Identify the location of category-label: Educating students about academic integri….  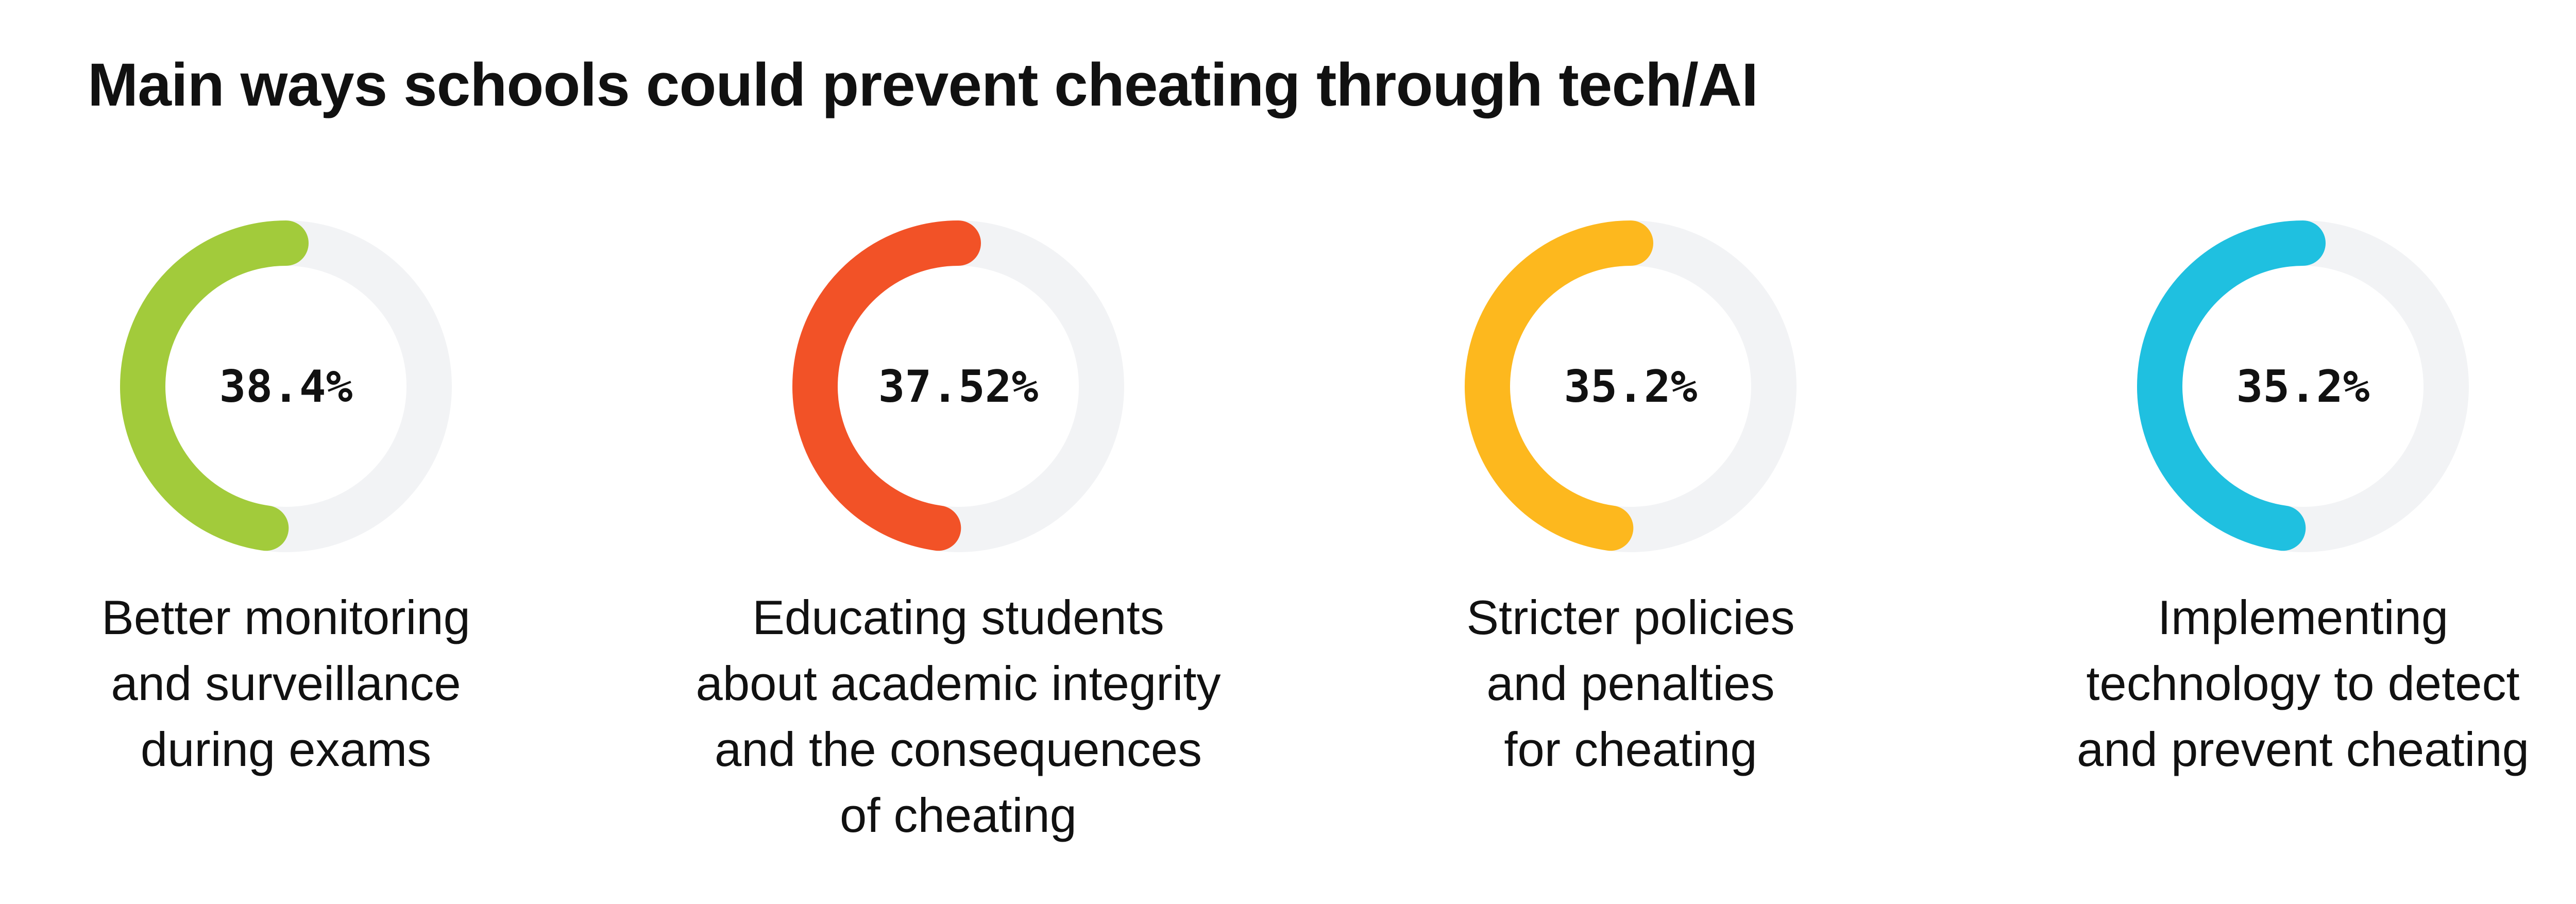
(958, 716).